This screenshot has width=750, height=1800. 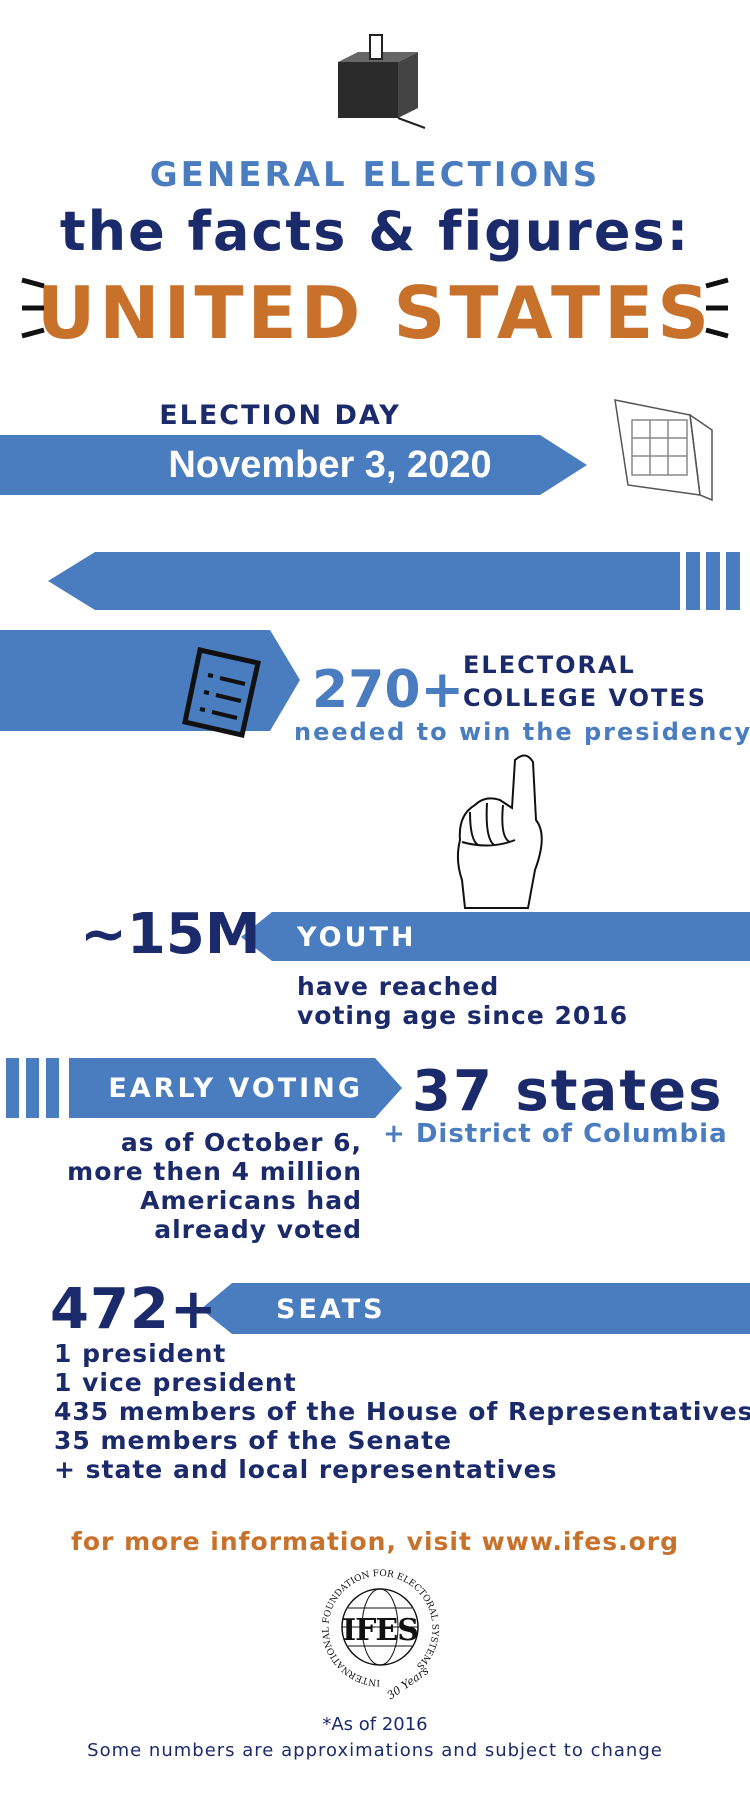 What do you see at coordinates (375, 231) in the screenshot?
I see `title: the facts & figures:` at bounding box center [375, 231].